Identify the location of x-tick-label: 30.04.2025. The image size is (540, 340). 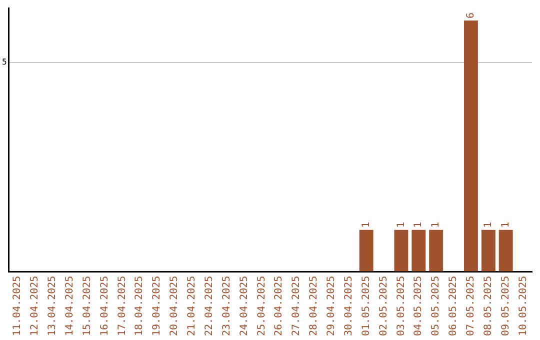
(348, 306).